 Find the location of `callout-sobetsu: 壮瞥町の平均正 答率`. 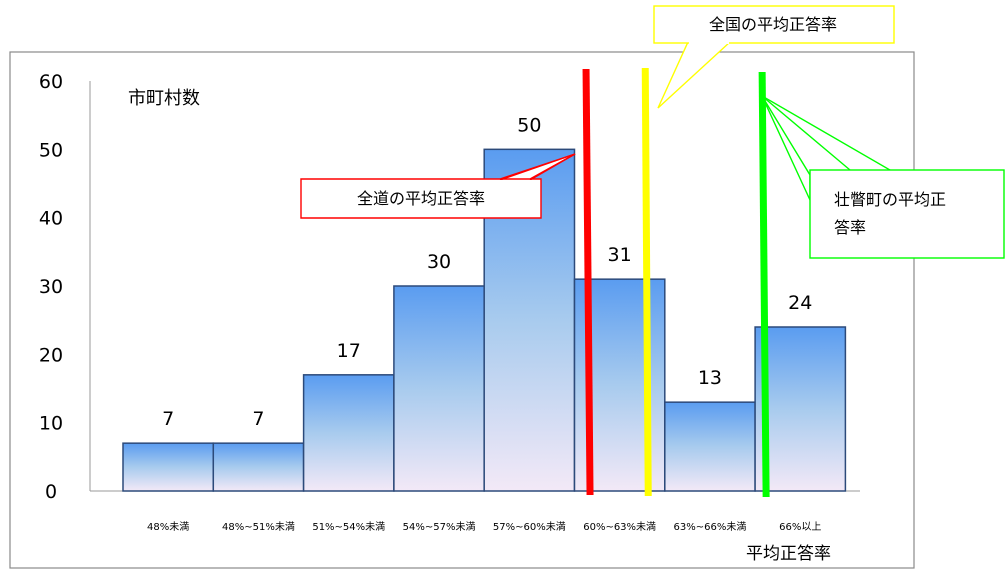

callout-sobetsu: 壮瞥町の平均正 答率 is located at coordinates (883, 177).